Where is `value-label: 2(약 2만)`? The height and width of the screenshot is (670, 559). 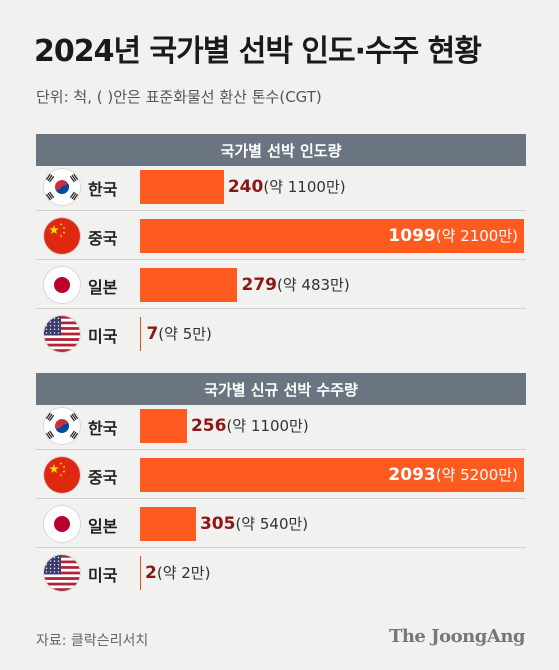
value-label: 2(약 2만) is located at coordinates (177, 572).